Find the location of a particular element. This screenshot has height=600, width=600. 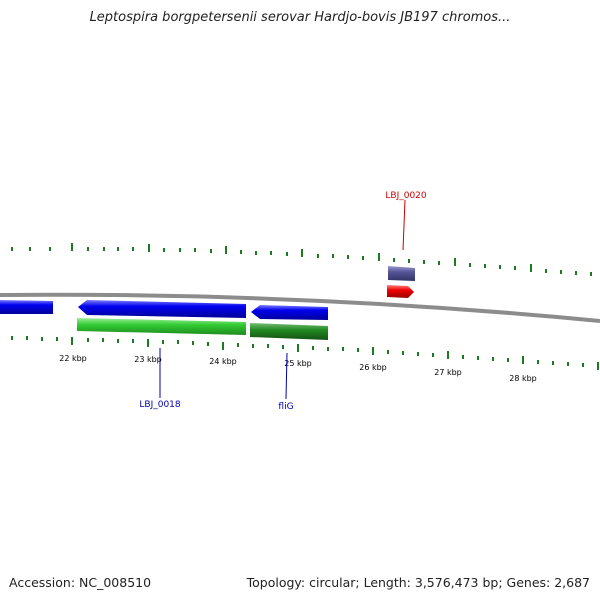

chromosome-backbone is located at coordinates (300, 307).